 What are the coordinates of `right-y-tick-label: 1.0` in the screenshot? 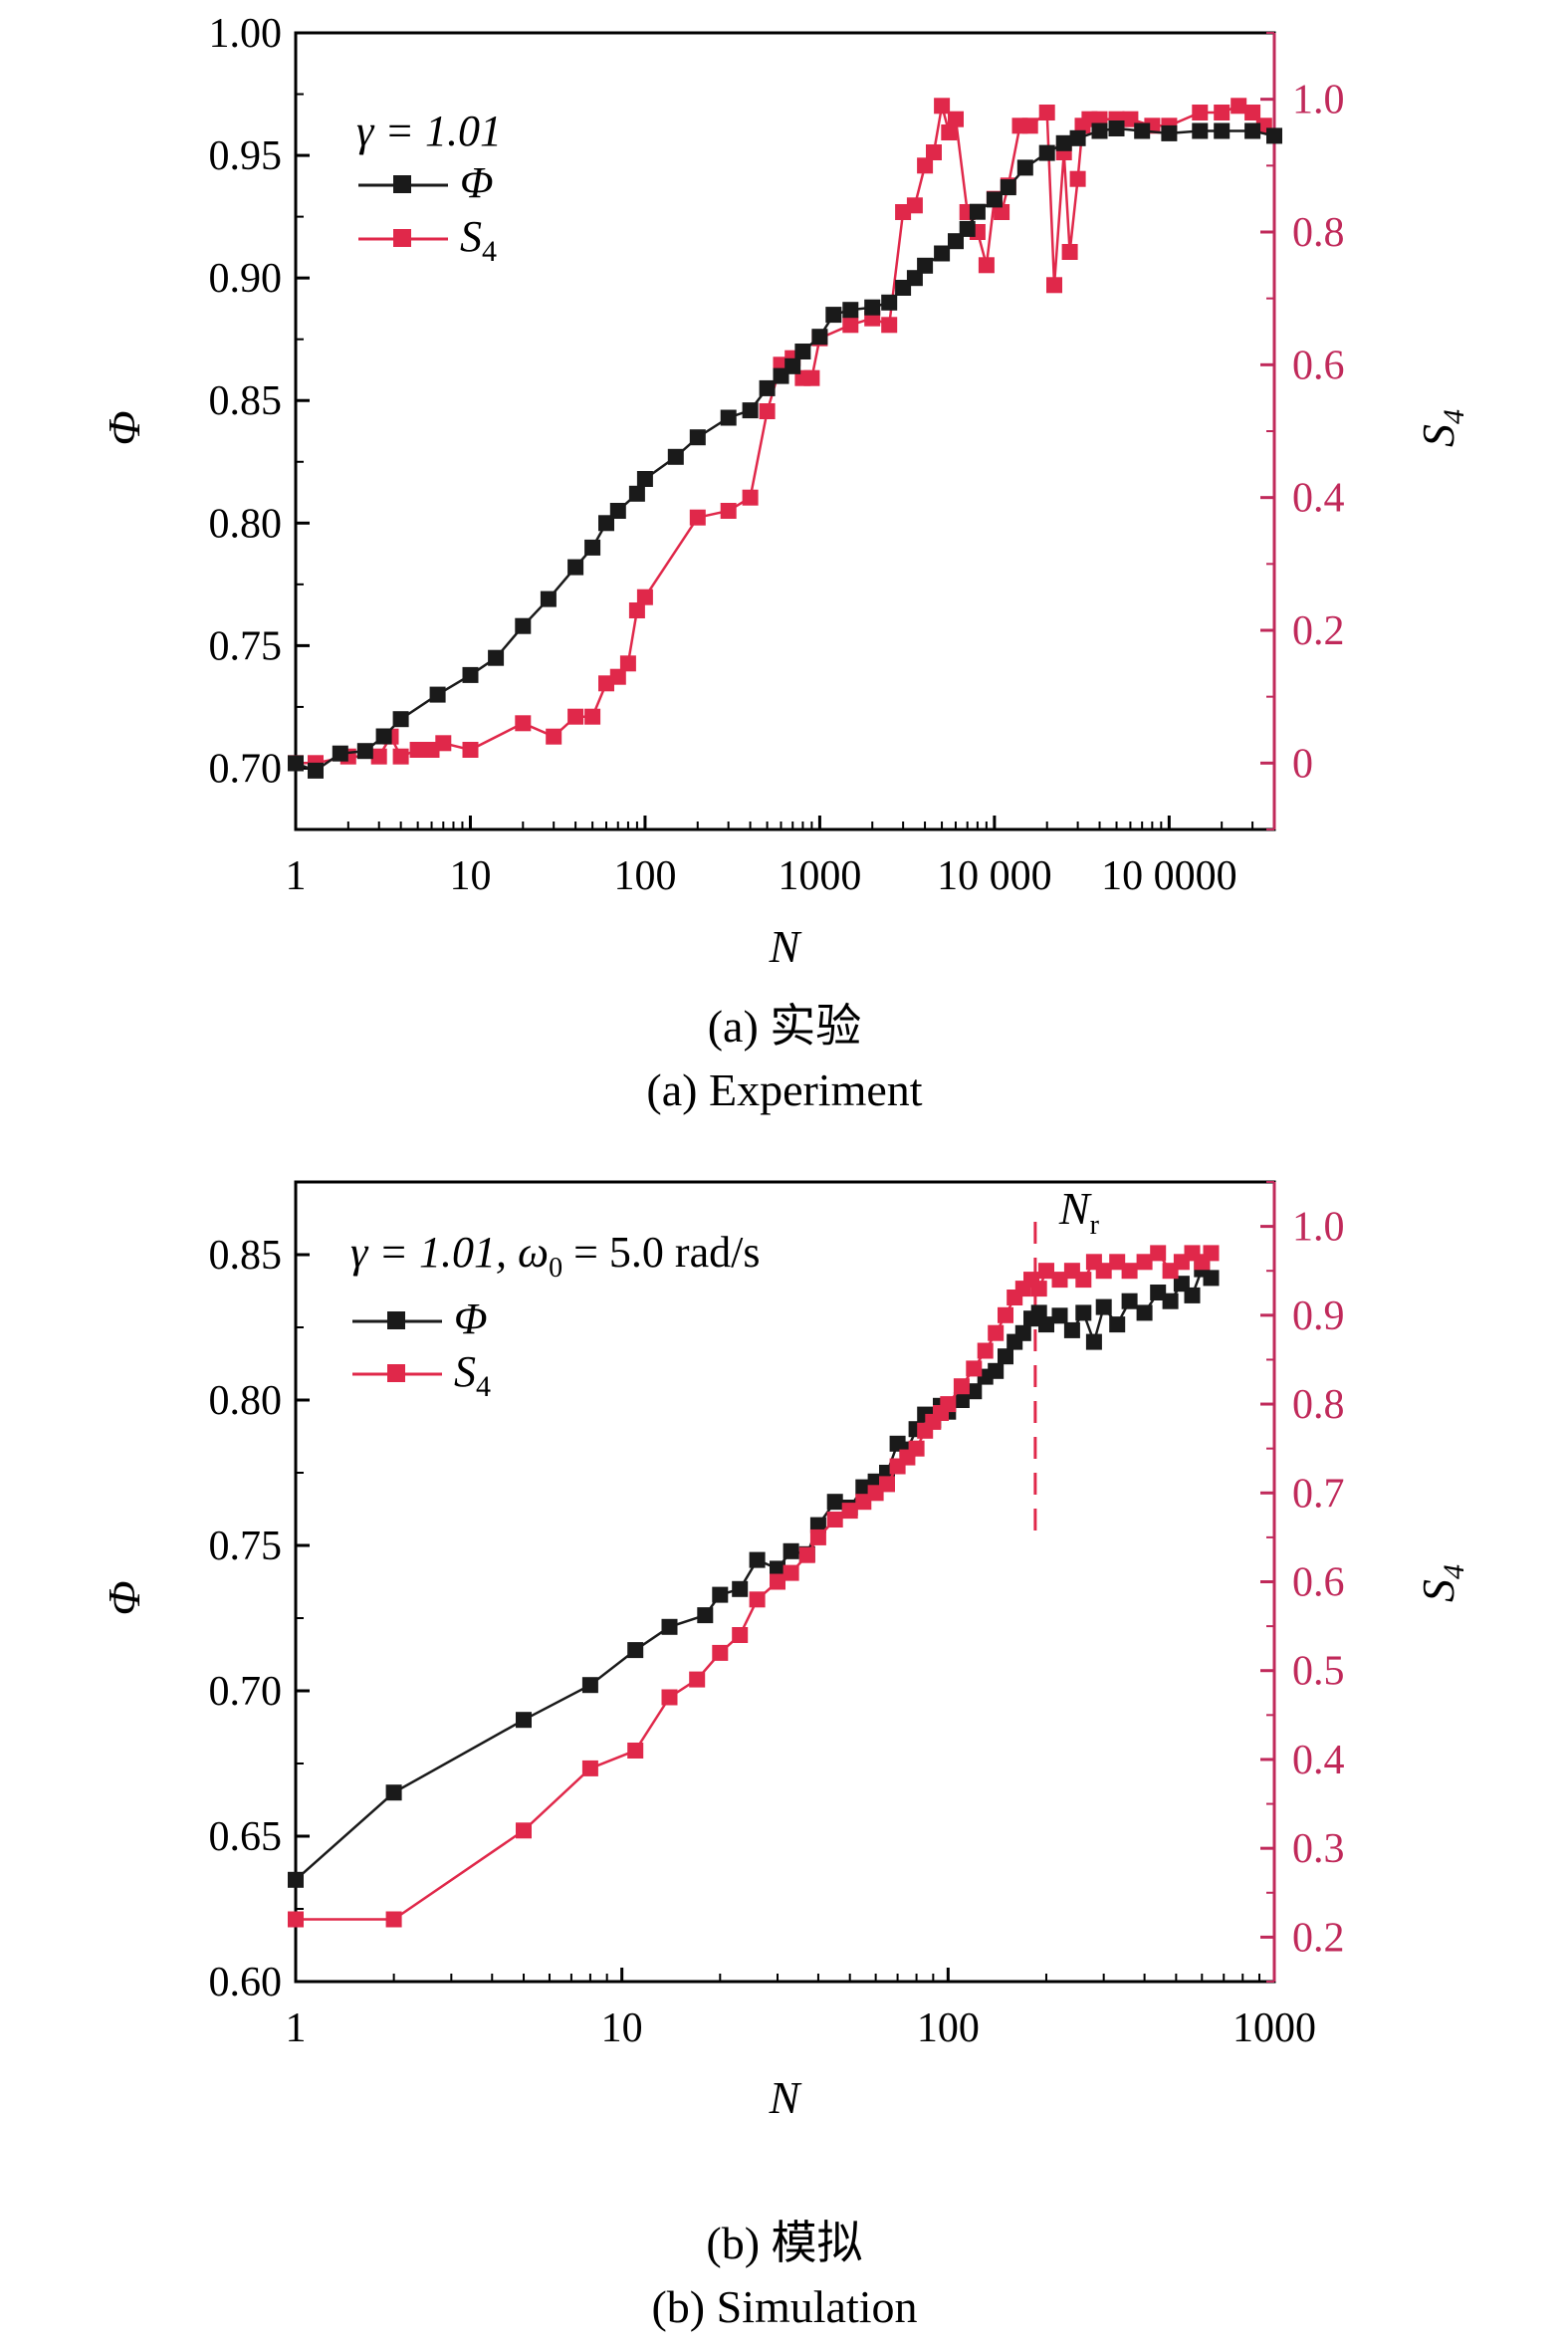 It's located at (1318, 1228).